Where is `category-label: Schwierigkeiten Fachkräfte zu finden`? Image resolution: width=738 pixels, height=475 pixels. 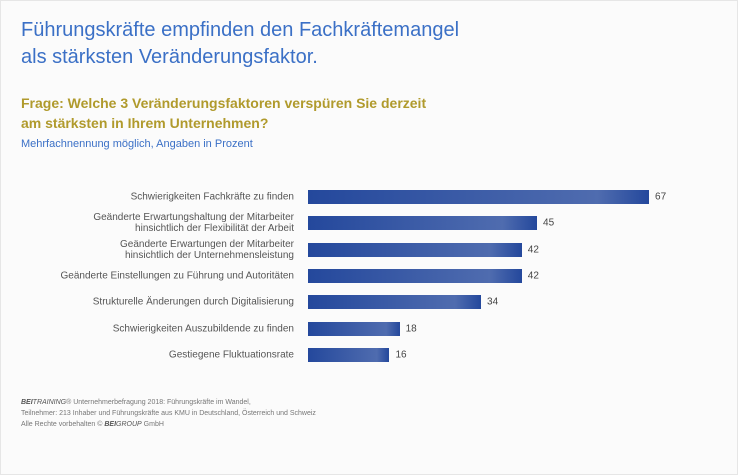 category-label: Schwierigkeiten Fachkräfte zu finden is located at coordinates (212, 197).